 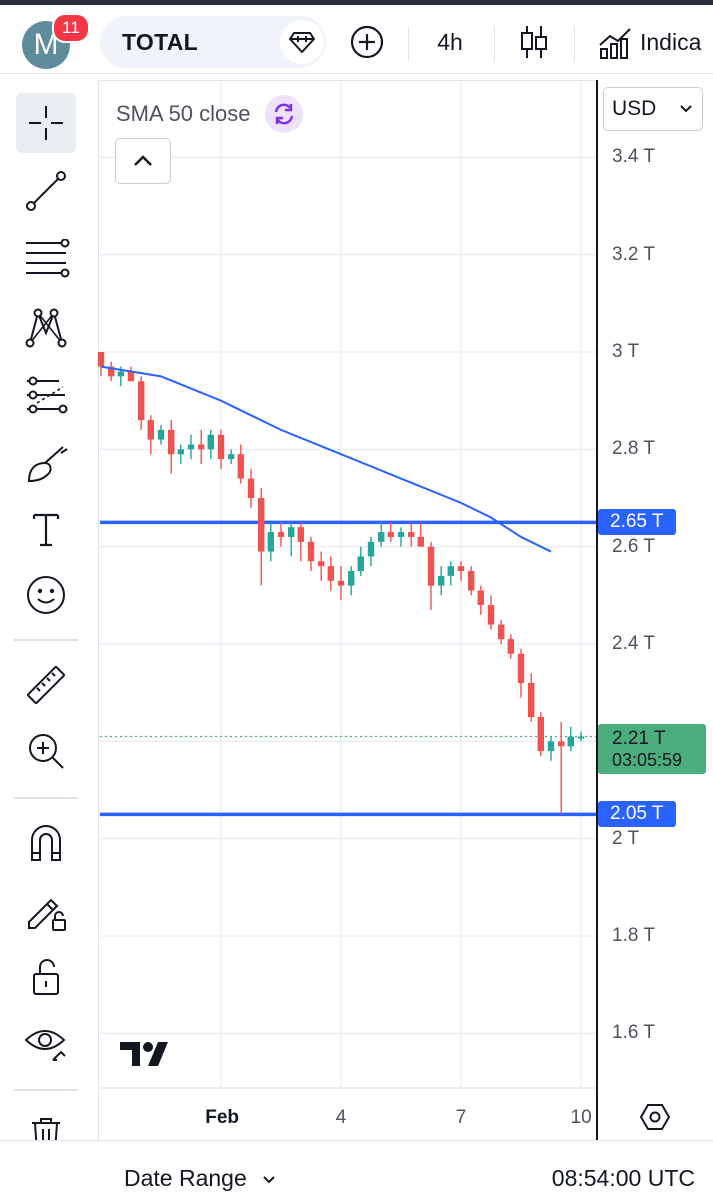 I want to click on unlock-tool, so click(x=46, y=977).